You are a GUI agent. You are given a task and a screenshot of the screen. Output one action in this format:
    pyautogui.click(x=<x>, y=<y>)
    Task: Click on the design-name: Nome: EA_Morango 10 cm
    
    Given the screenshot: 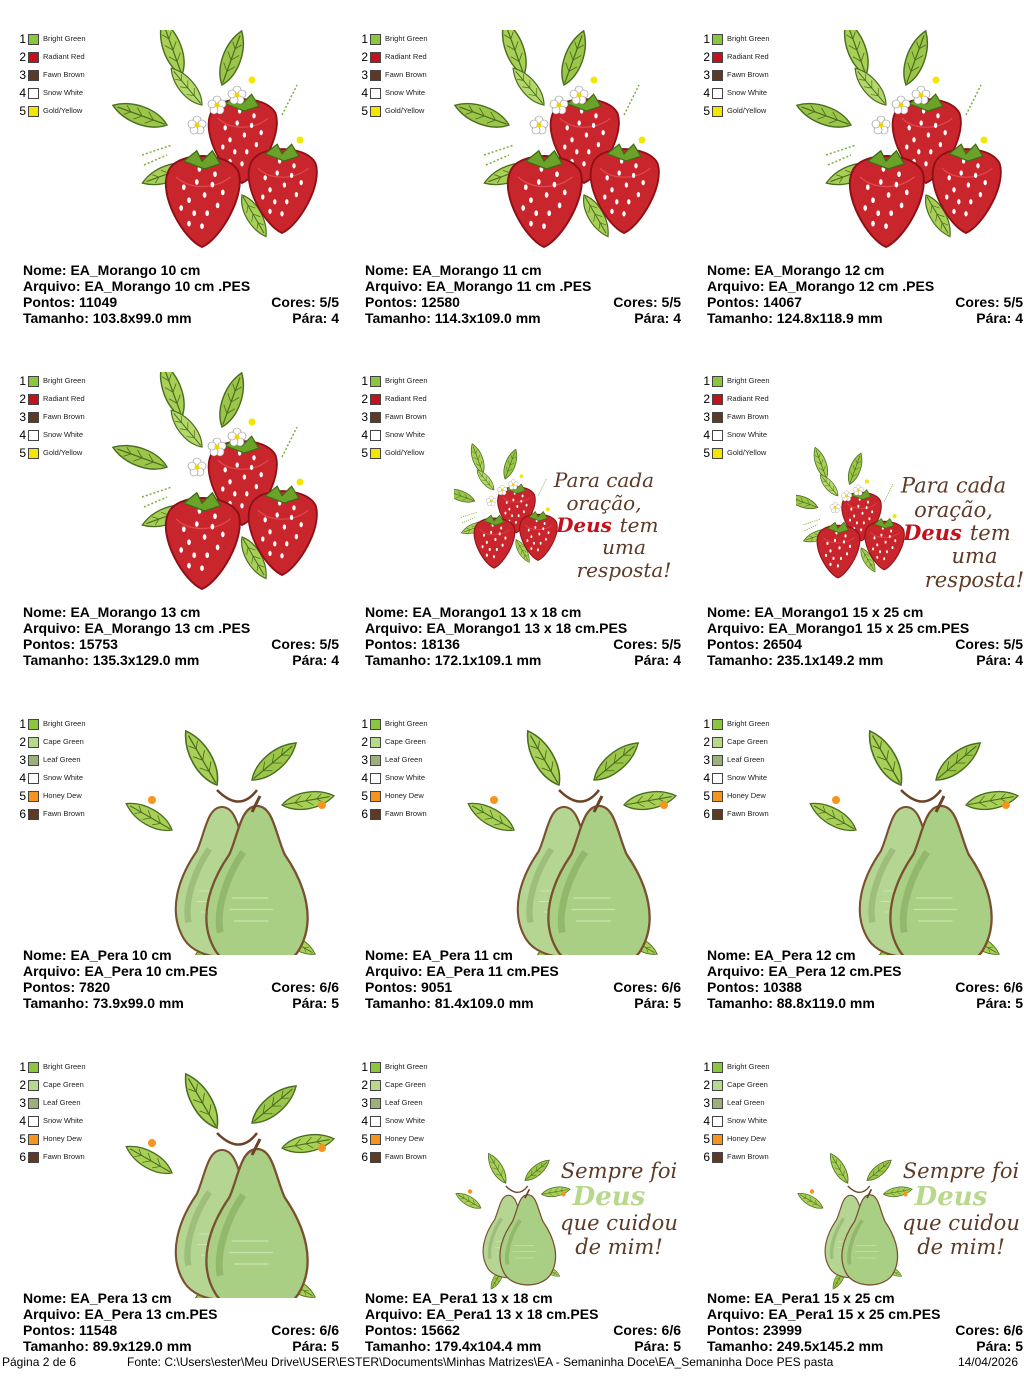 What is the action you would take?
    pyautogui.click(x=112, y=270)
    